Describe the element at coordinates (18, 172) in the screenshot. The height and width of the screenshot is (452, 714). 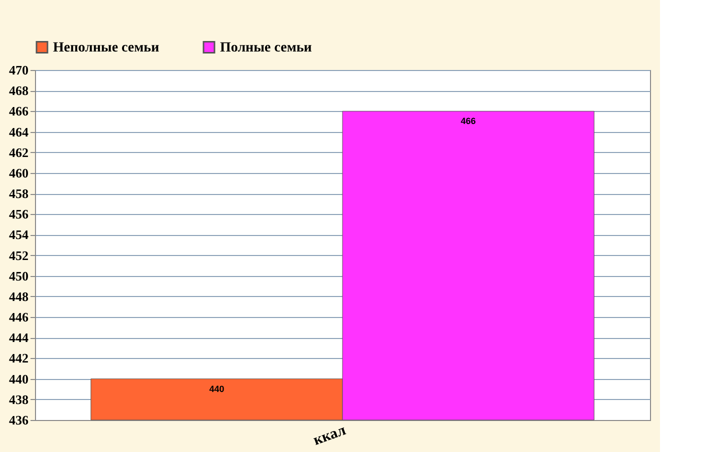
I see `y-tick-label: 460` at that location.